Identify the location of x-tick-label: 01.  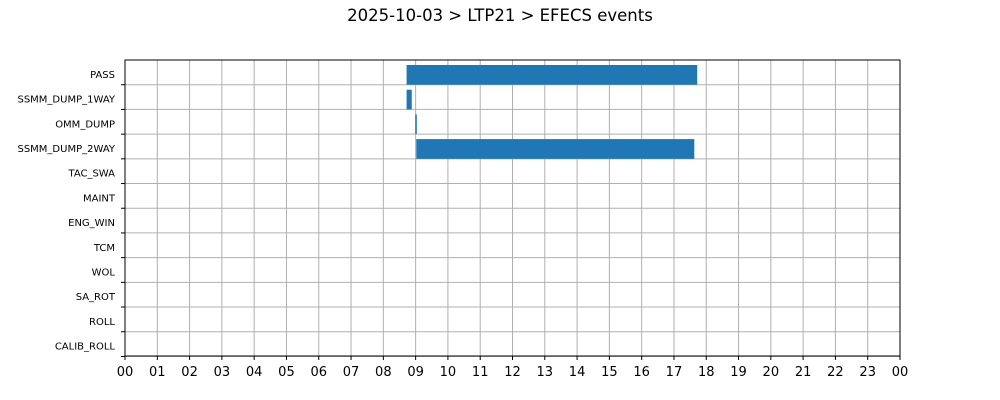
(157, 372).